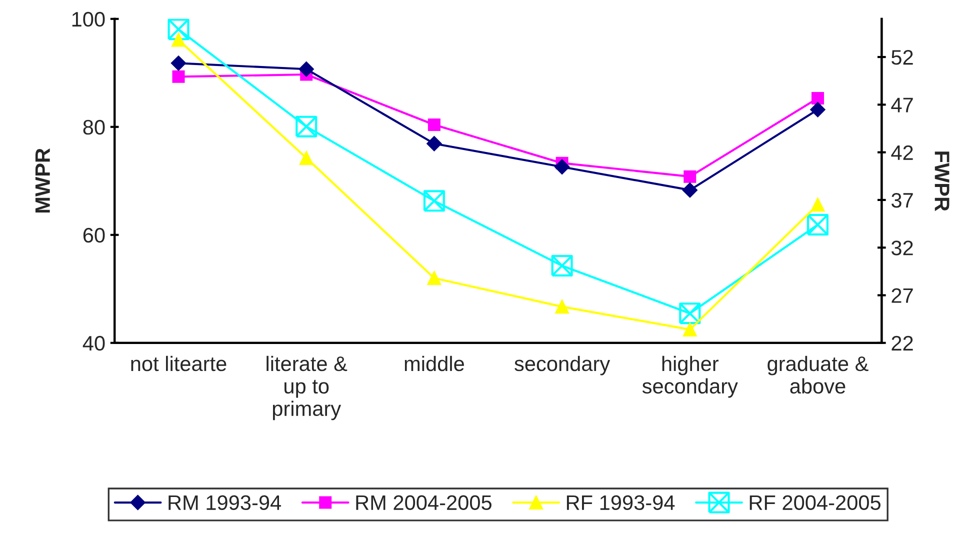 Image resolution: width=971 pixels, height=540 pixels. What do you see at coordinates (307, 388) in the screenshot?
I see `x-tick-label: literate & up to primary` at bounding box center [307, 388].